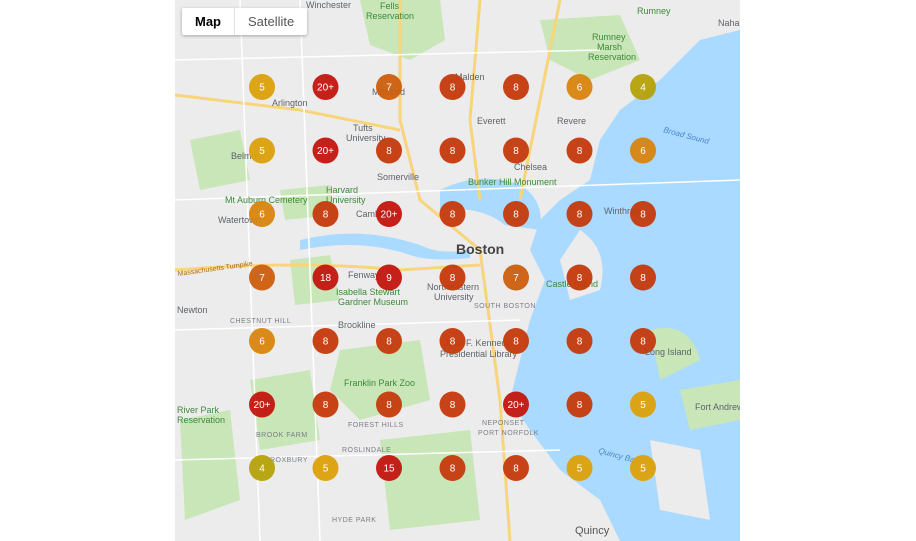 The image size is (916, 541). I want to click on place-label: FOREST HILLS, so click(376, 425).